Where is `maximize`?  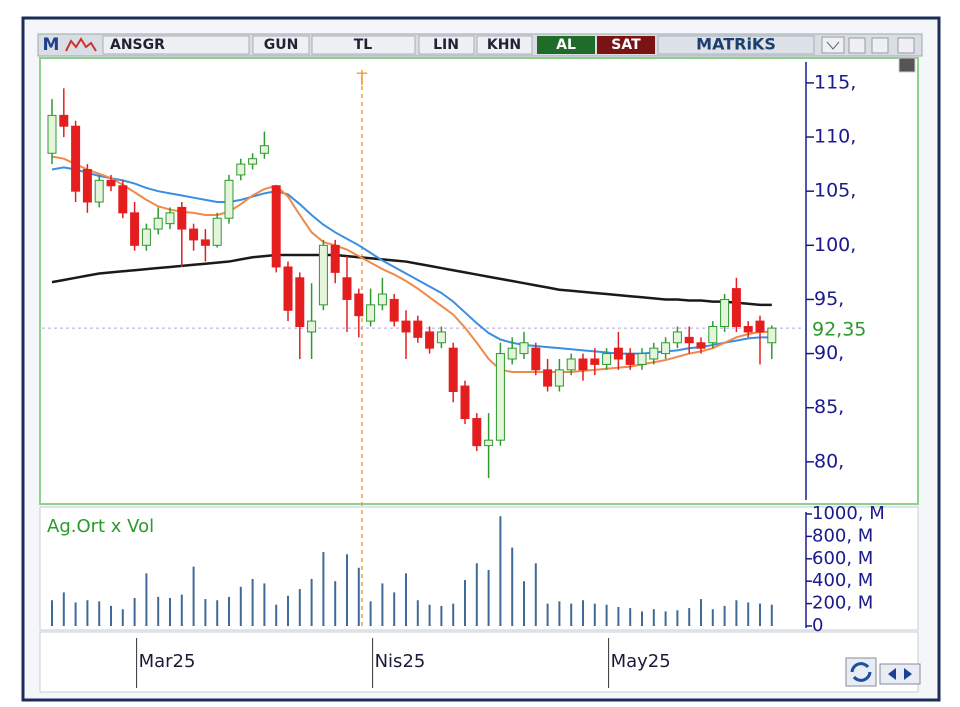
maximize is located at coordinates (880, 45).